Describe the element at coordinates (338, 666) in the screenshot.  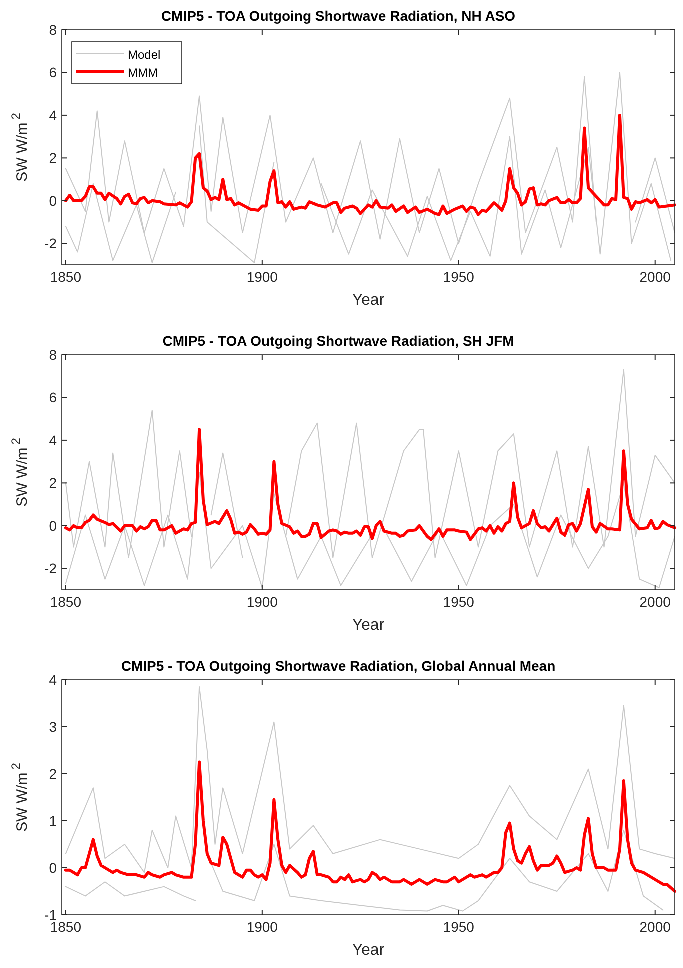
I see `chart-title: CMIP5 - TOA Outgoing Shortwave Radiation, Global Annual Mean` at that location.